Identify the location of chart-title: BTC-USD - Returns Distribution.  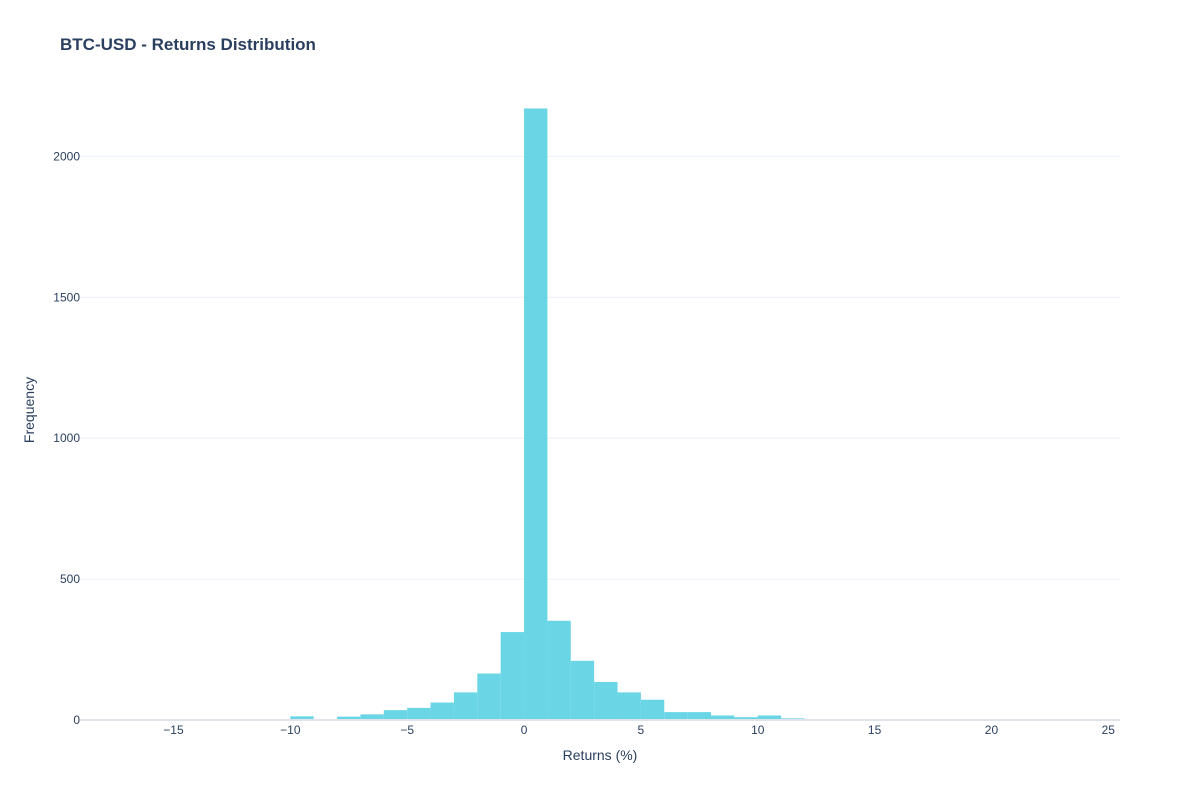
(188, 44).